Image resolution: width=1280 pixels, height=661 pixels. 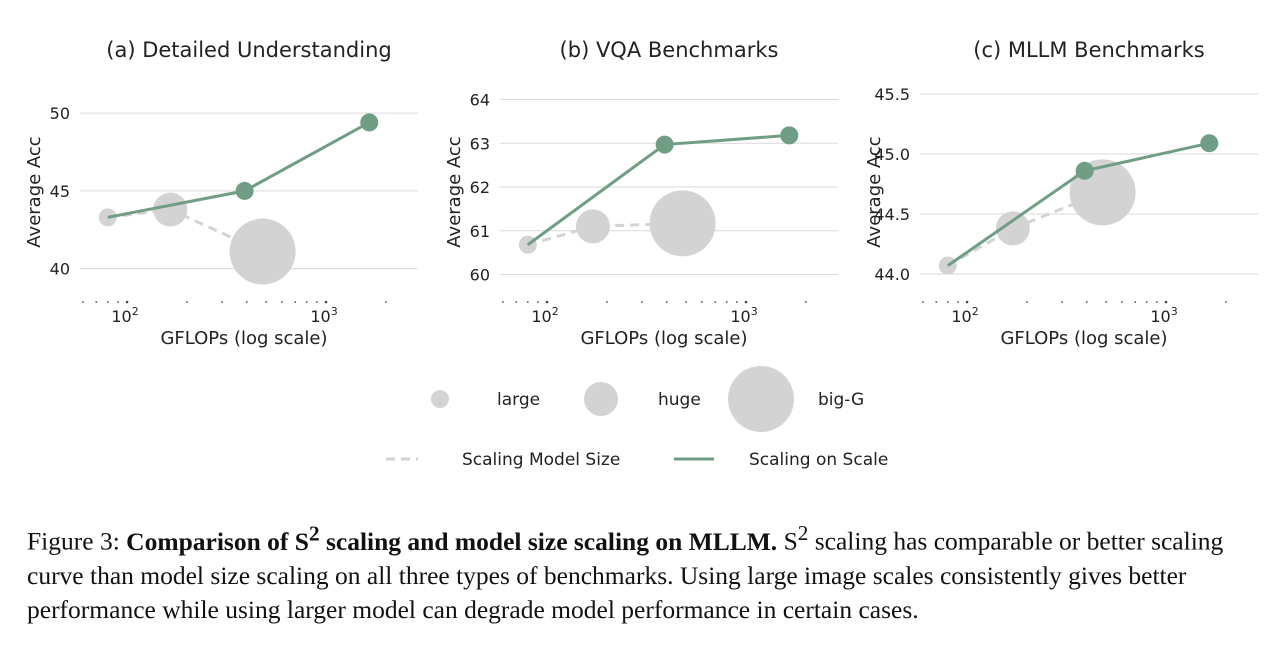 What do you see at coordinates (60, 113) in the screenshot?
I see `y-tick-label: 50` at bounding box center [60, 113].